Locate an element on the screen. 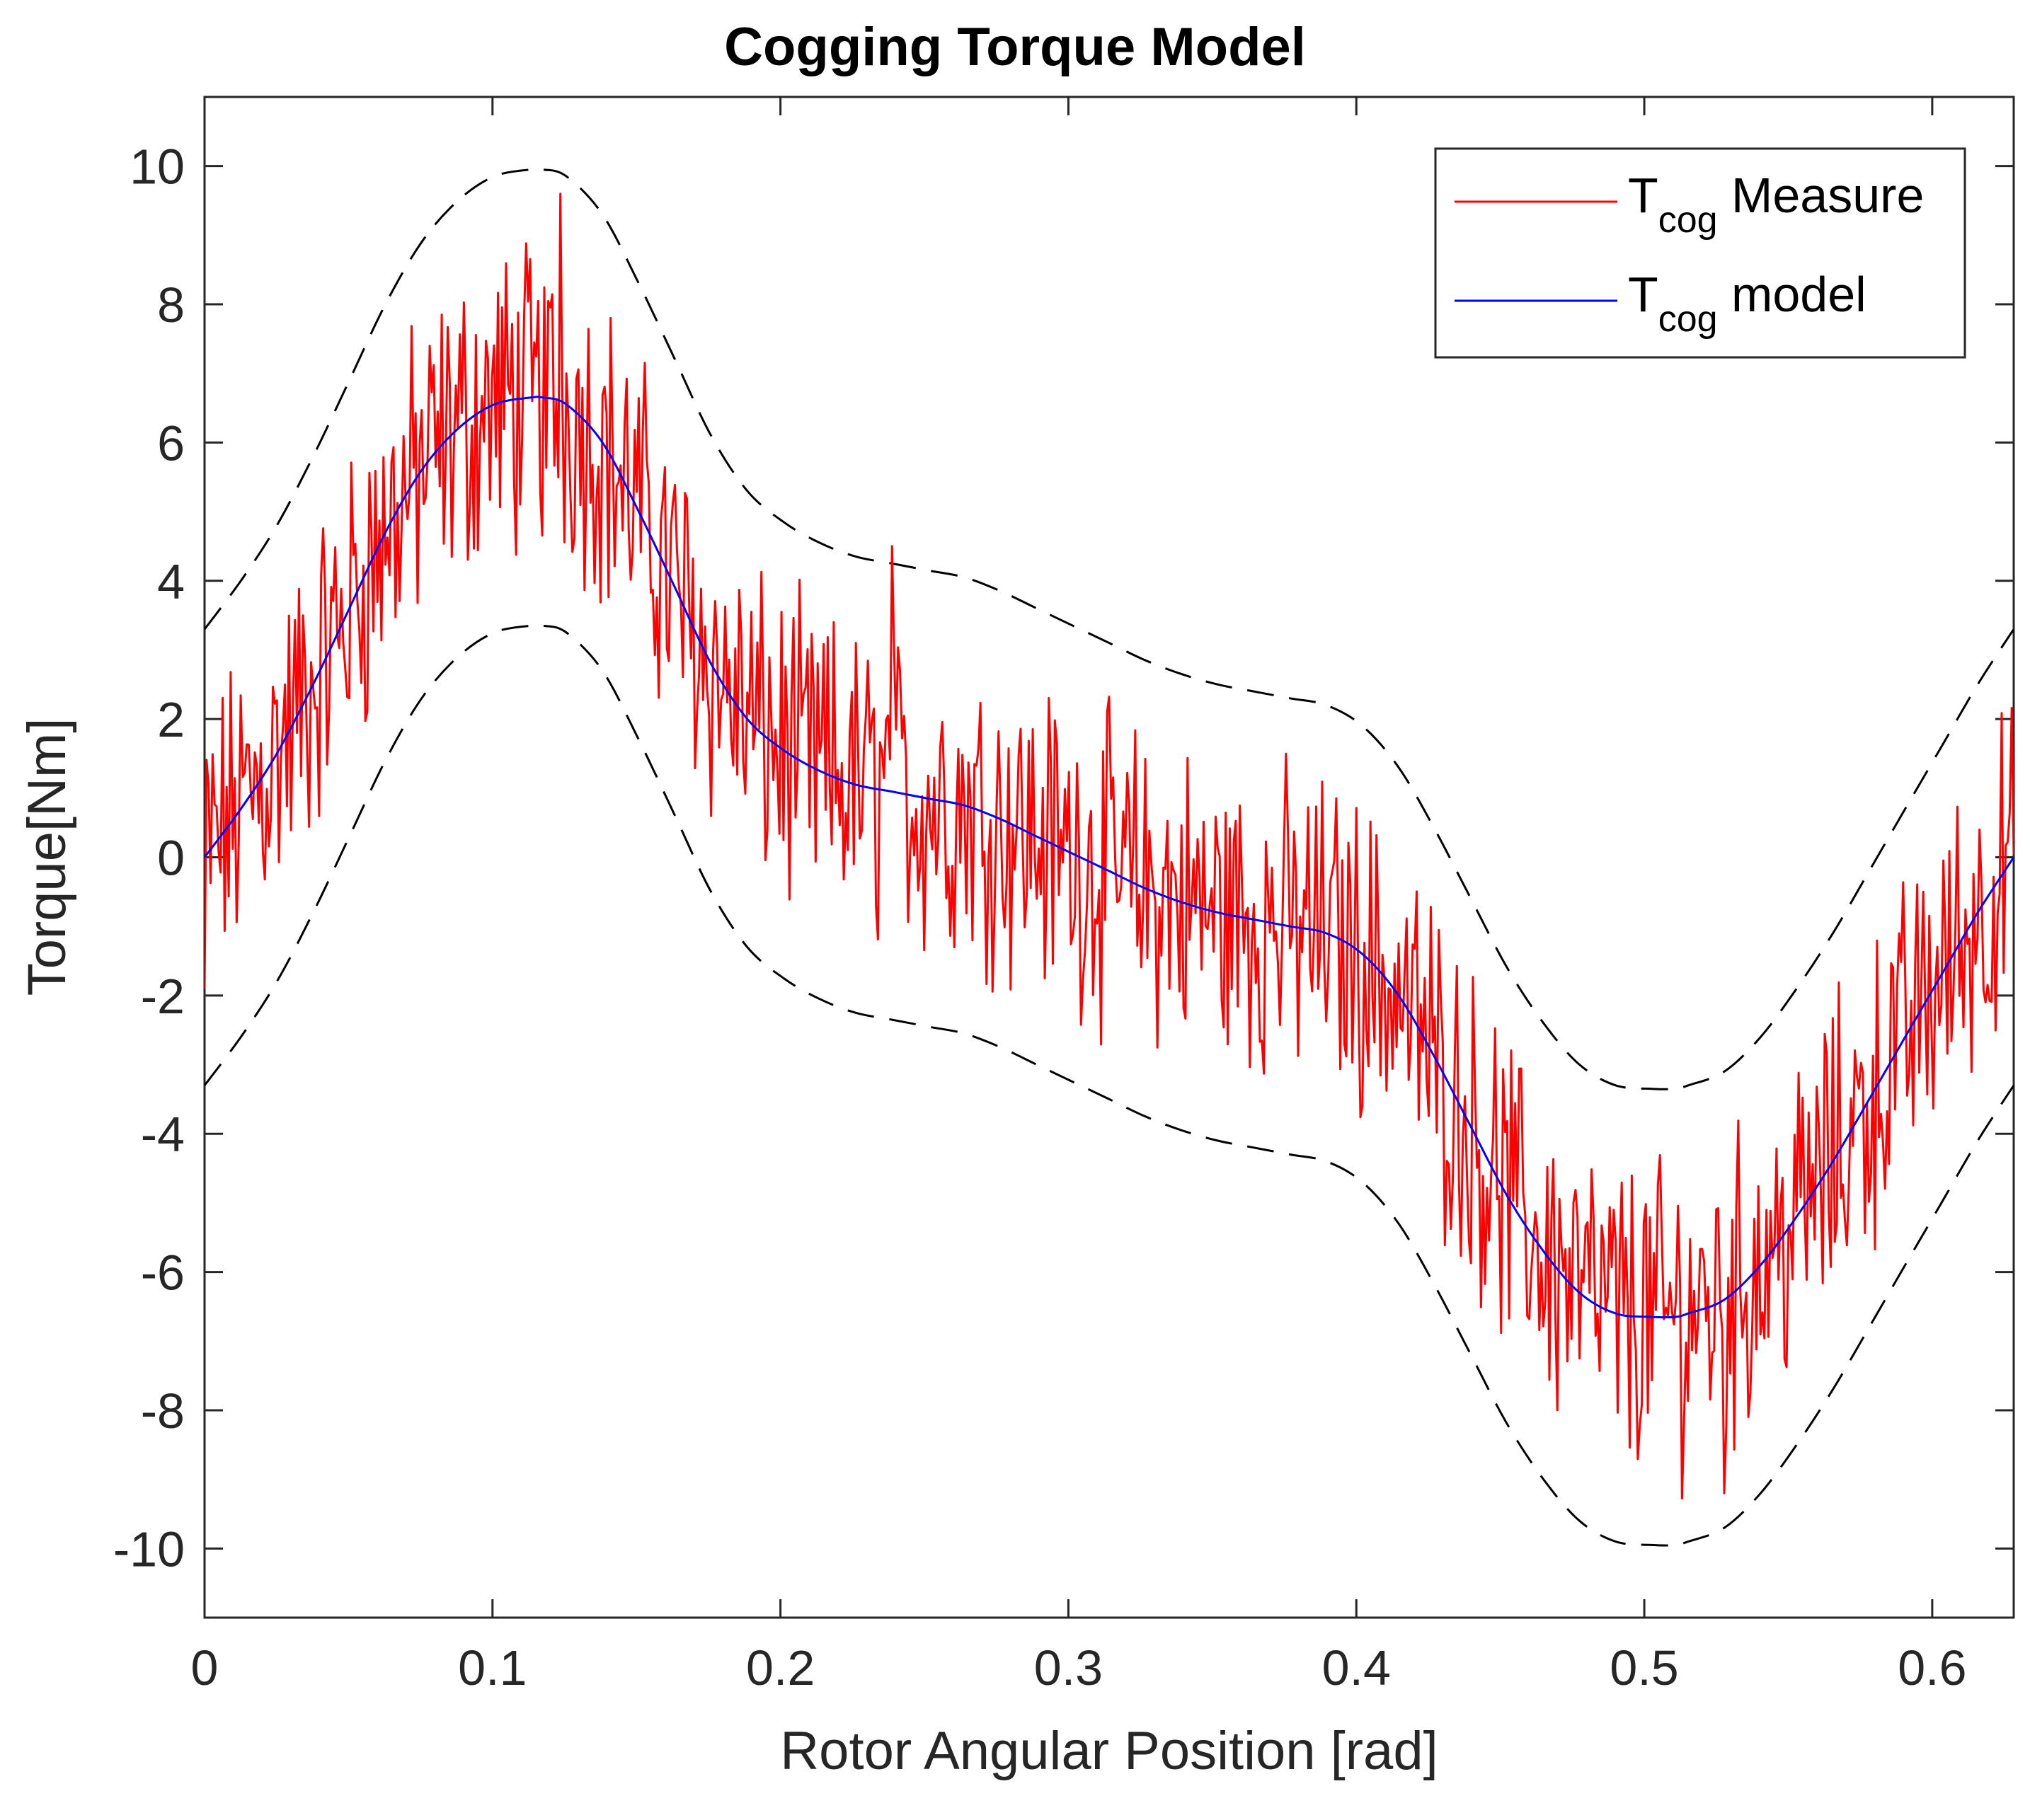 Image resolution: width=2030 pixels, height=1820 pixels. y-tick-label: 2 is located at coordinates (171, 719).